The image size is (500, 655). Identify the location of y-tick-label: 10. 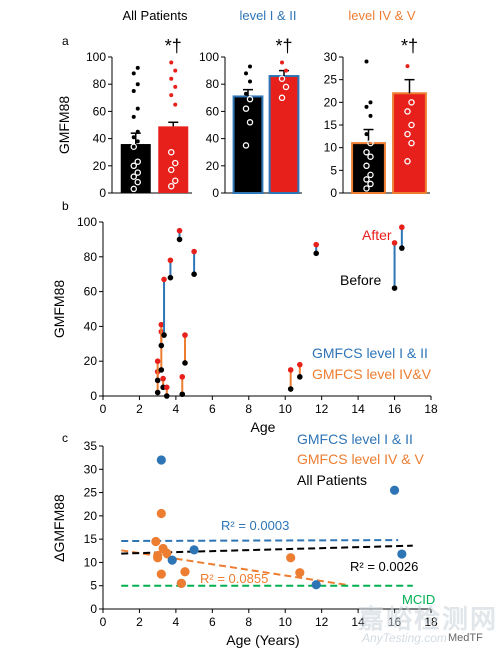
(91, 562).